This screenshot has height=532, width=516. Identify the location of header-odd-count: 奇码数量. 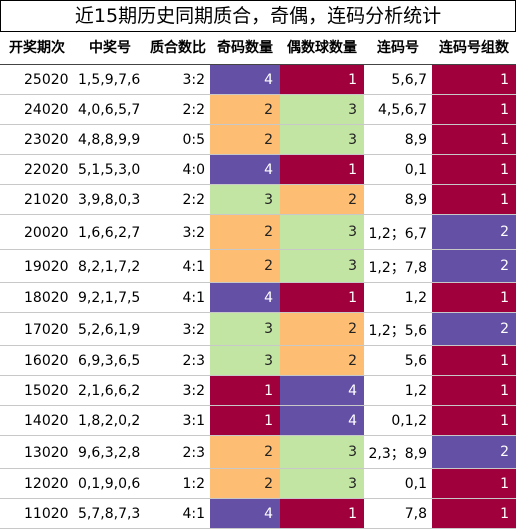
(245, 48).